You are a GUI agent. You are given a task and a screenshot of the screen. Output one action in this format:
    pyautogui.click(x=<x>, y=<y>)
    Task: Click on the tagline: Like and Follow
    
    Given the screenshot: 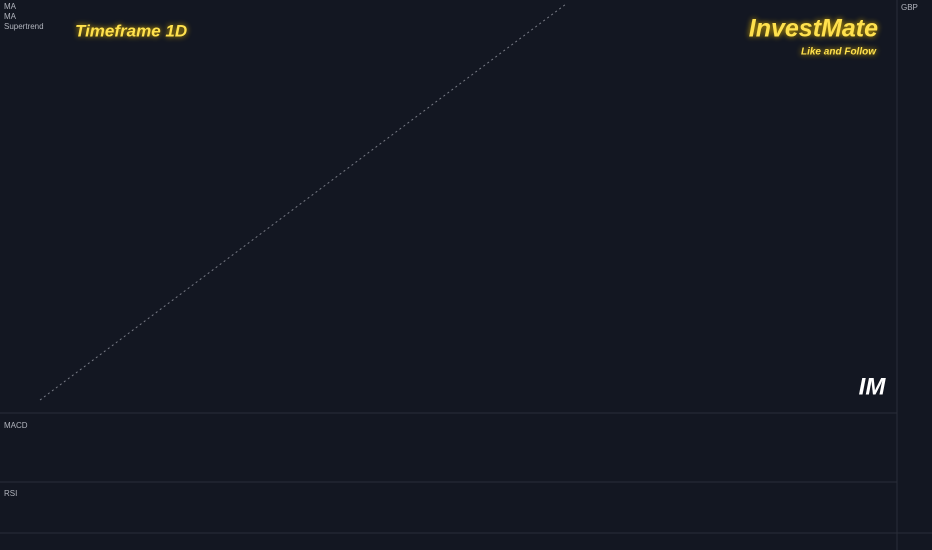 What is the action you would take?
    pyautogui.click(x=839, y=52)
    